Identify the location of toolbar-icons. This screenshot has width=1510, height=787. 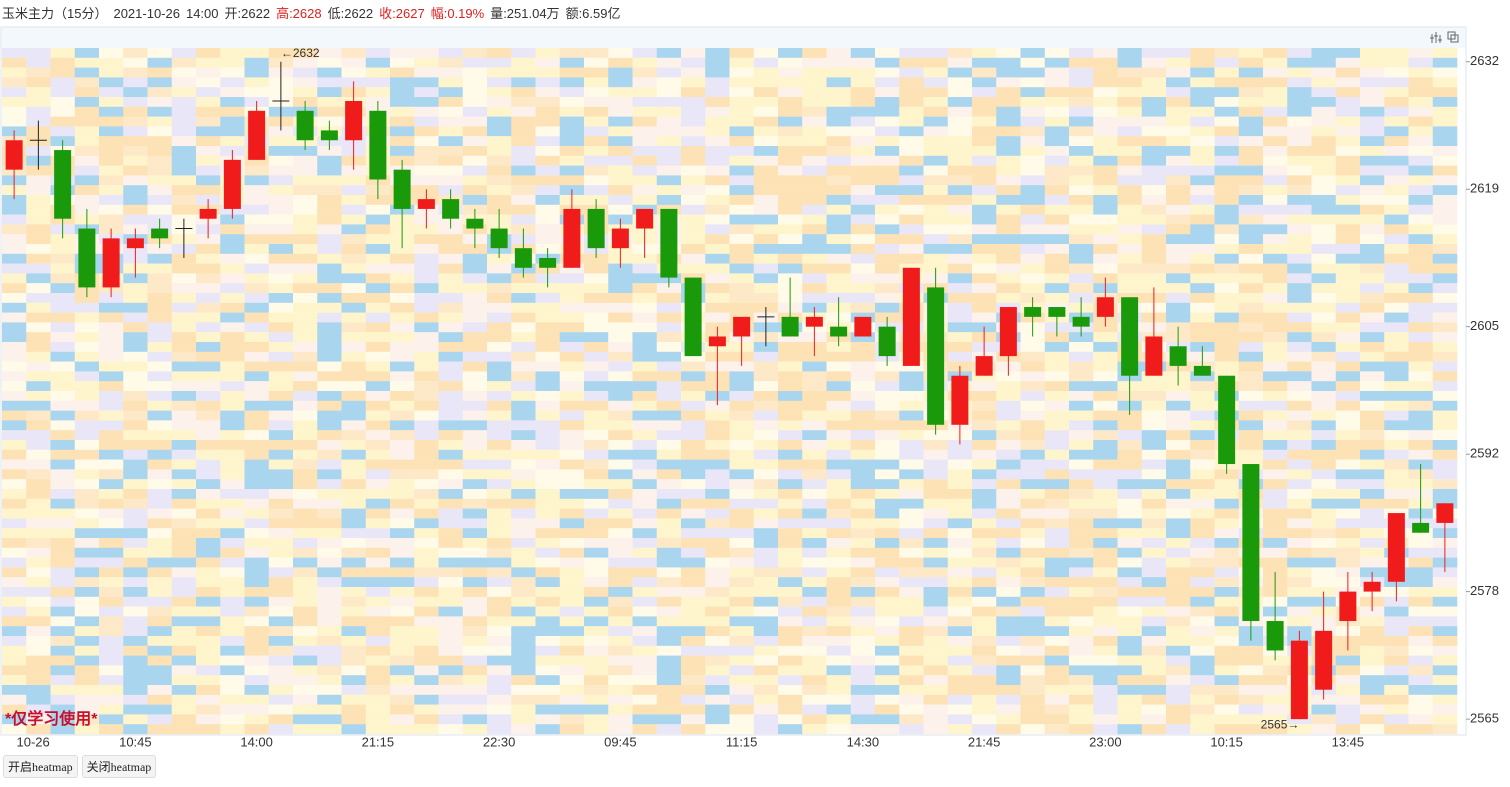
(1444, 37).